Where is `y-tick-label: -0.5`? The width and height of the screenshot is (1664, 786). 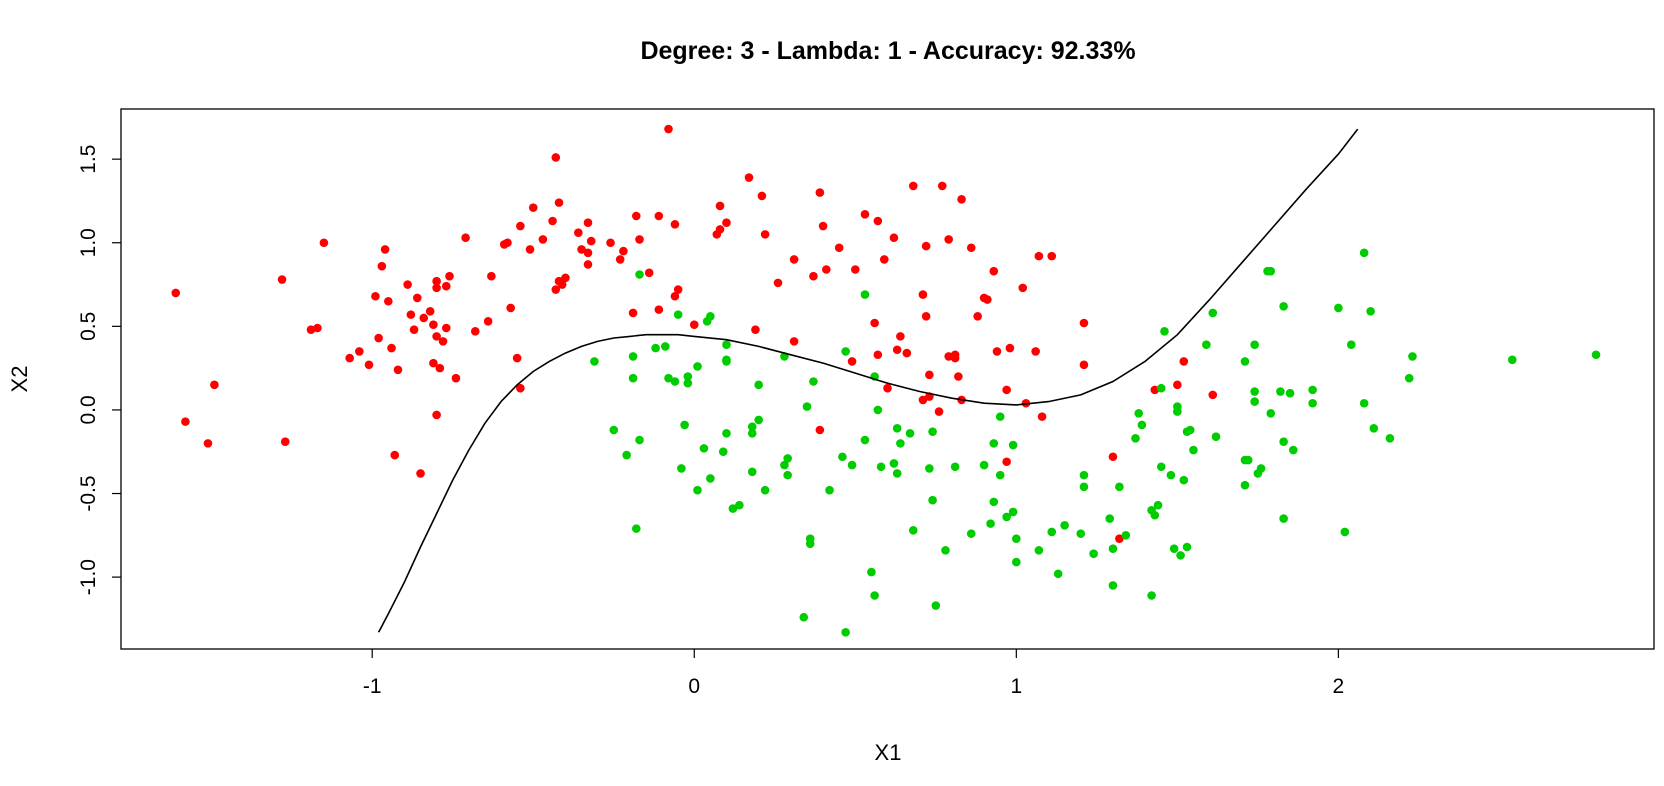 y-tick-label: -0.5 is located at coordinates (88, 493).